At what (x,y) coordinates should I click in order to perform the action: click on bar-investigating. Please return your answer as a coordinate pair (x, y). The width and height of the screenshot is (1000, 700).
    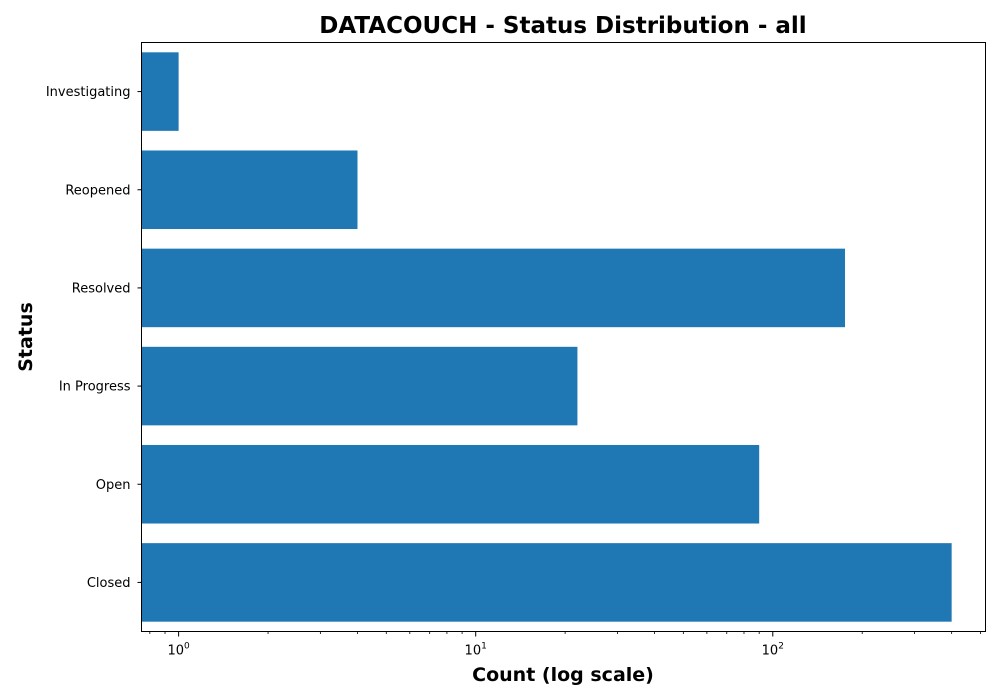
    Looking at the image, I should click on (160, 91).